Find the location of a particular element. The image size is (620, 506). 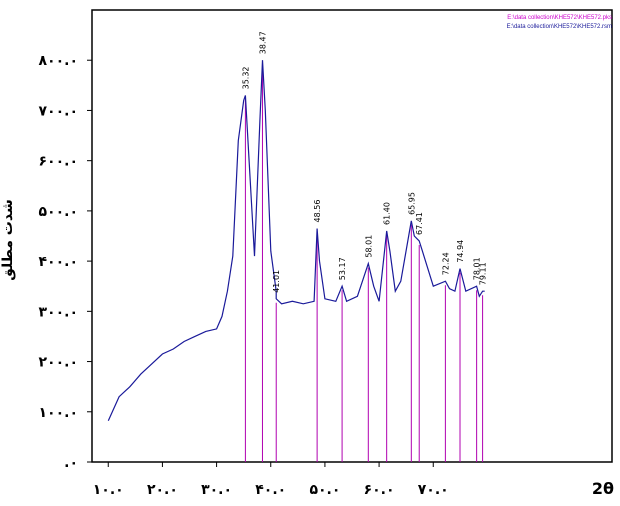

y-tick-label: ۳۰۰.۰ is located at coordinates (59, 312).